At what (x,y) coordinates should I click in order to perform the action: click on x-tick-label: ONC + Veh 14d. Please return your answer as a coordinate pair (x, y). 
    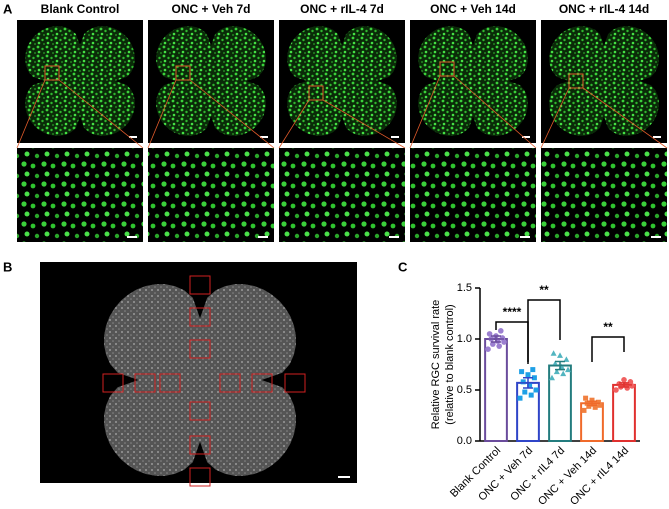
    Looking at the image, I should click on (567, 476).